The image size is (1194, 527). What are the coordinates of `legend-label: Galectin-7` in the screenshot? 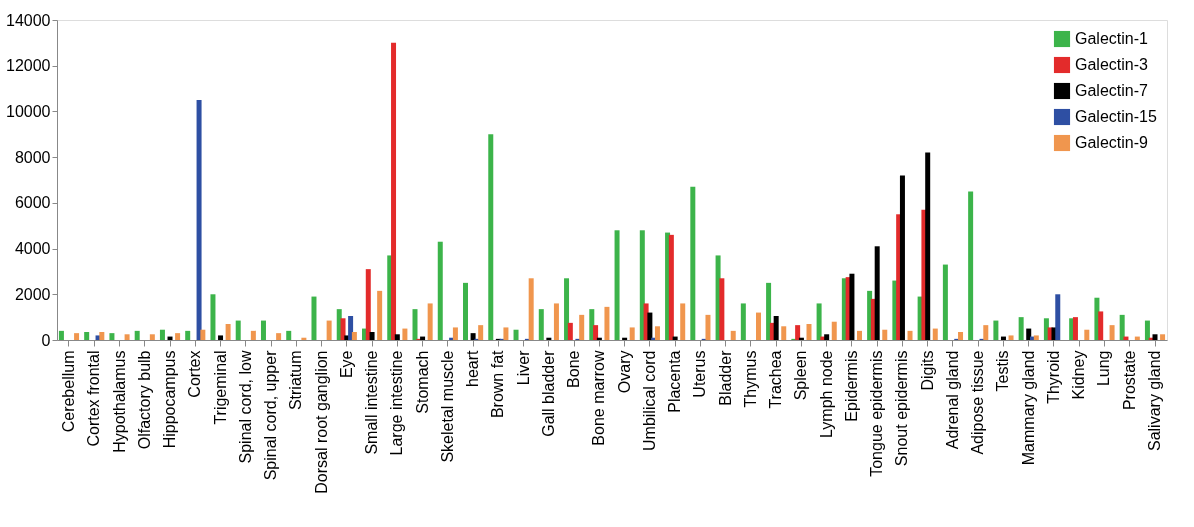 It's located at (1112, 90).